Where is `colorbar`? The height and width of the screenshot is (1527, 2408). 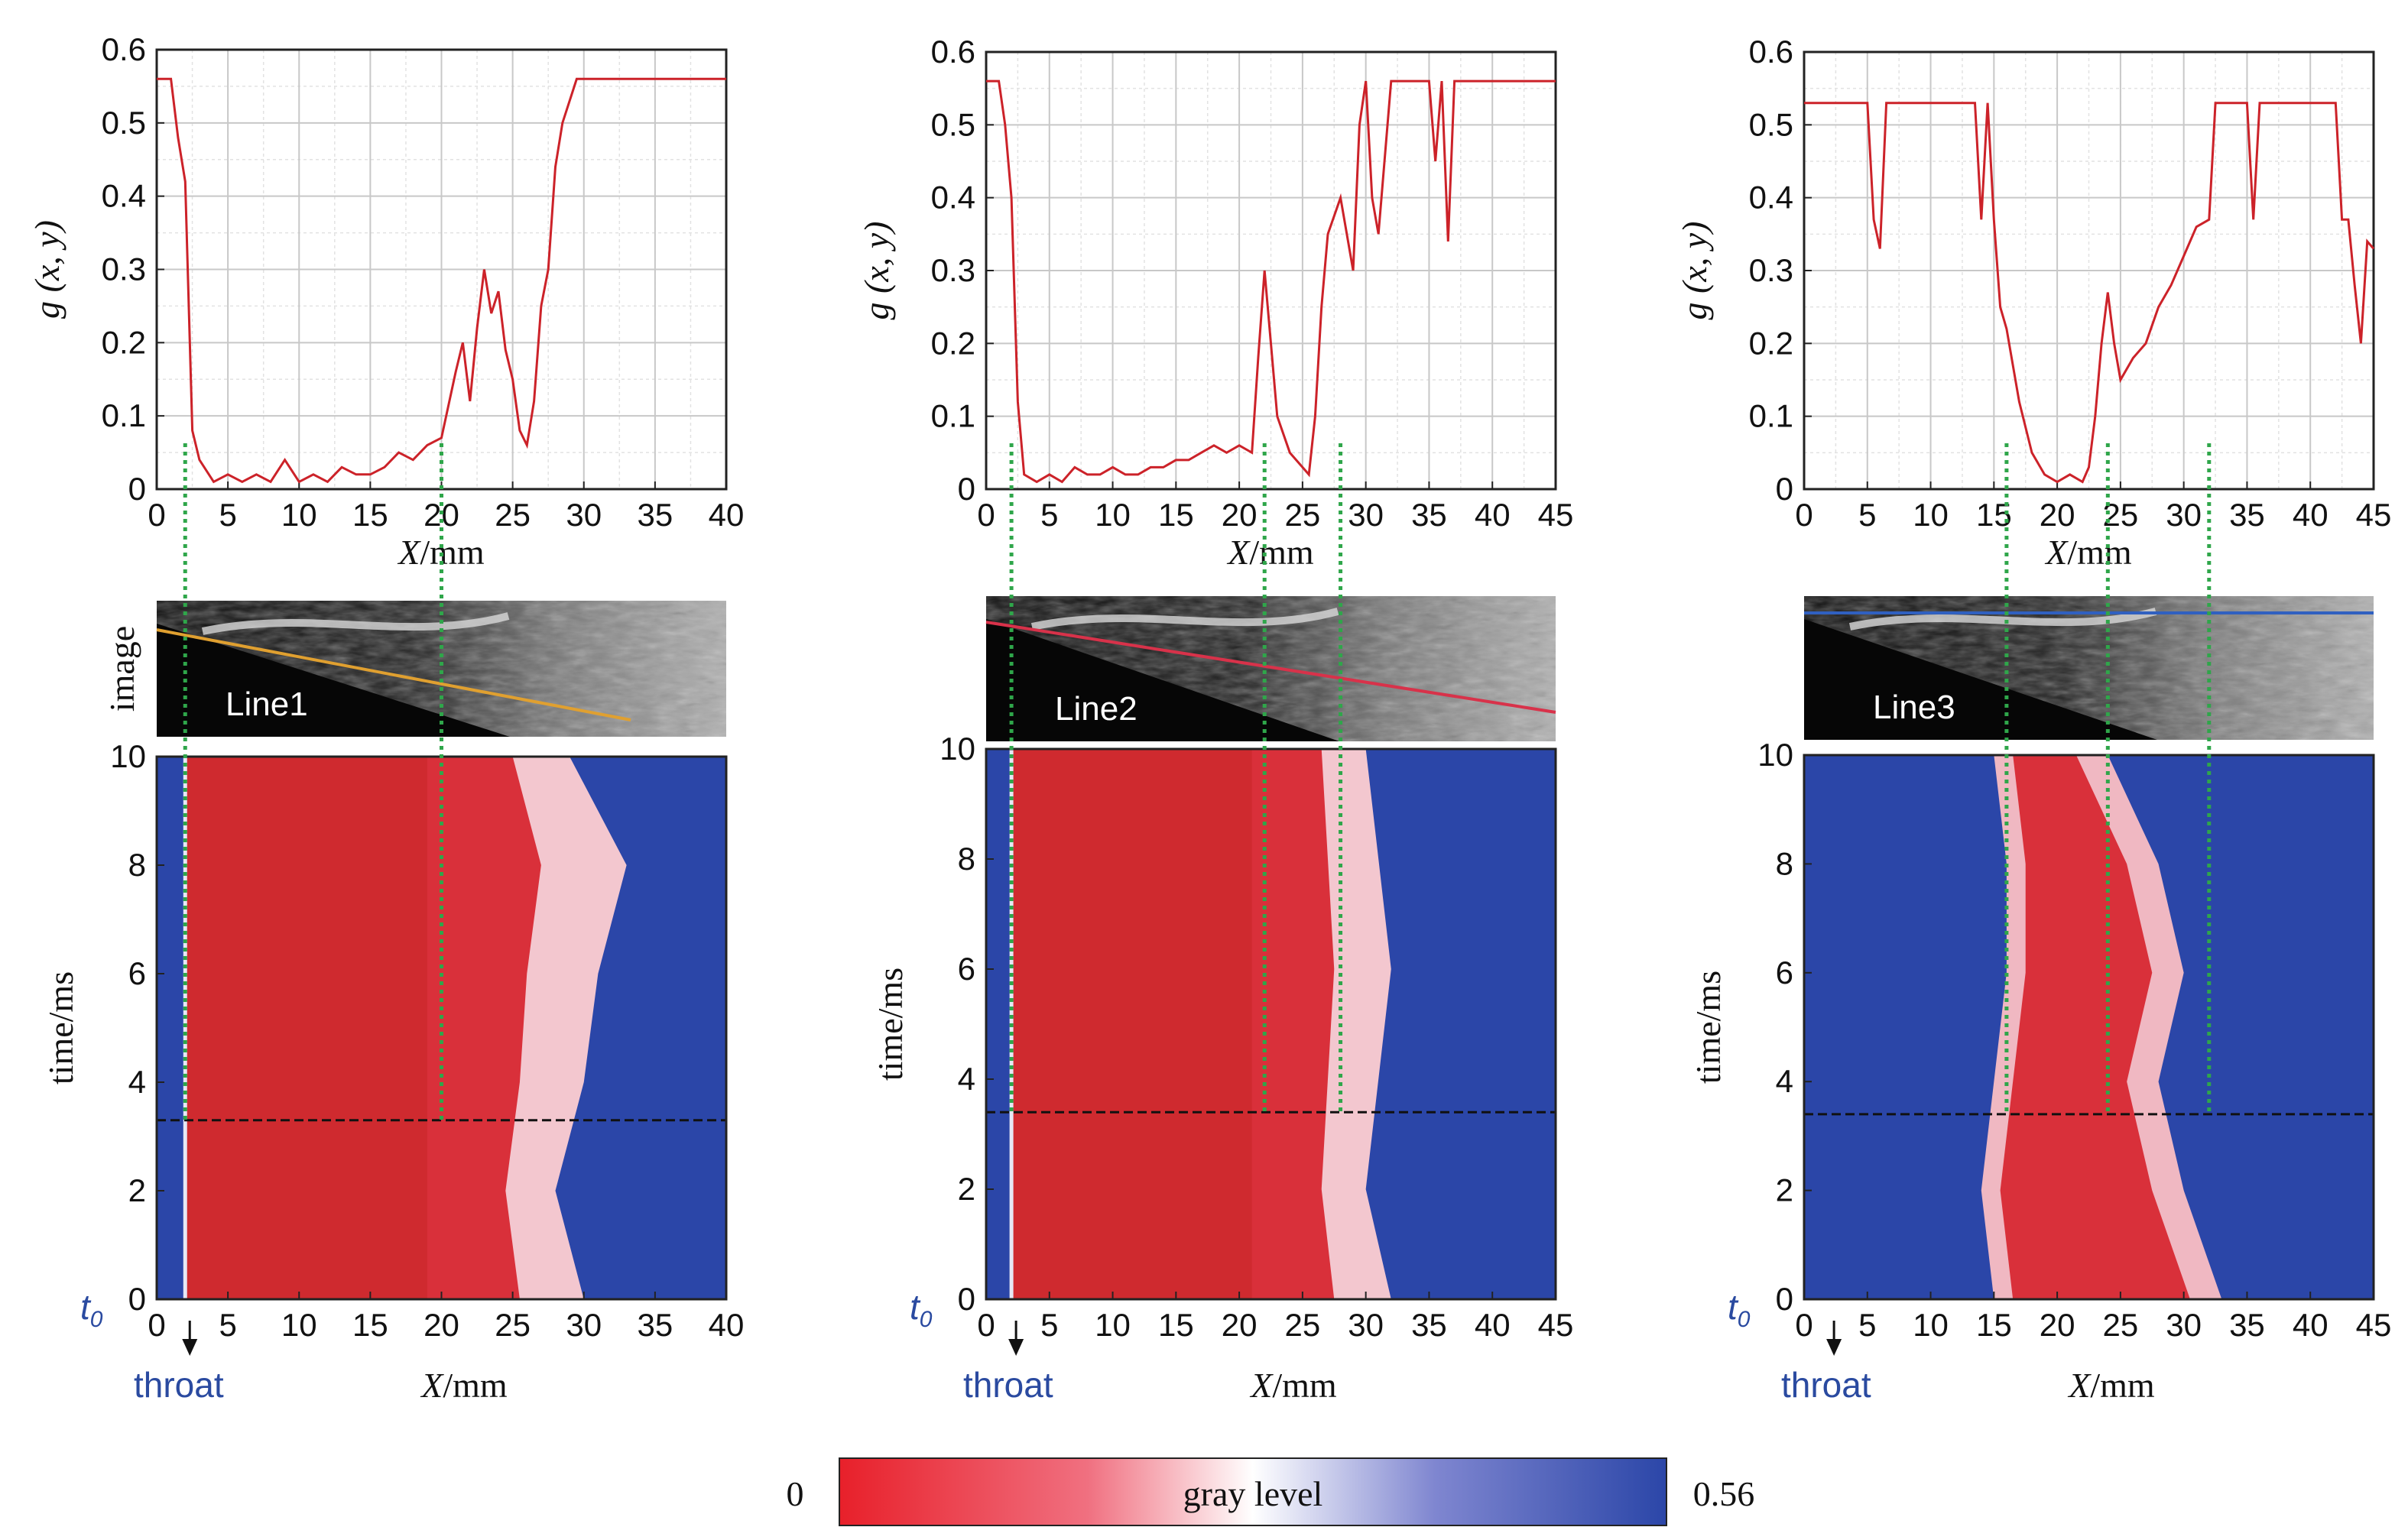
colorbar is located at coordinates (1253, 1492).